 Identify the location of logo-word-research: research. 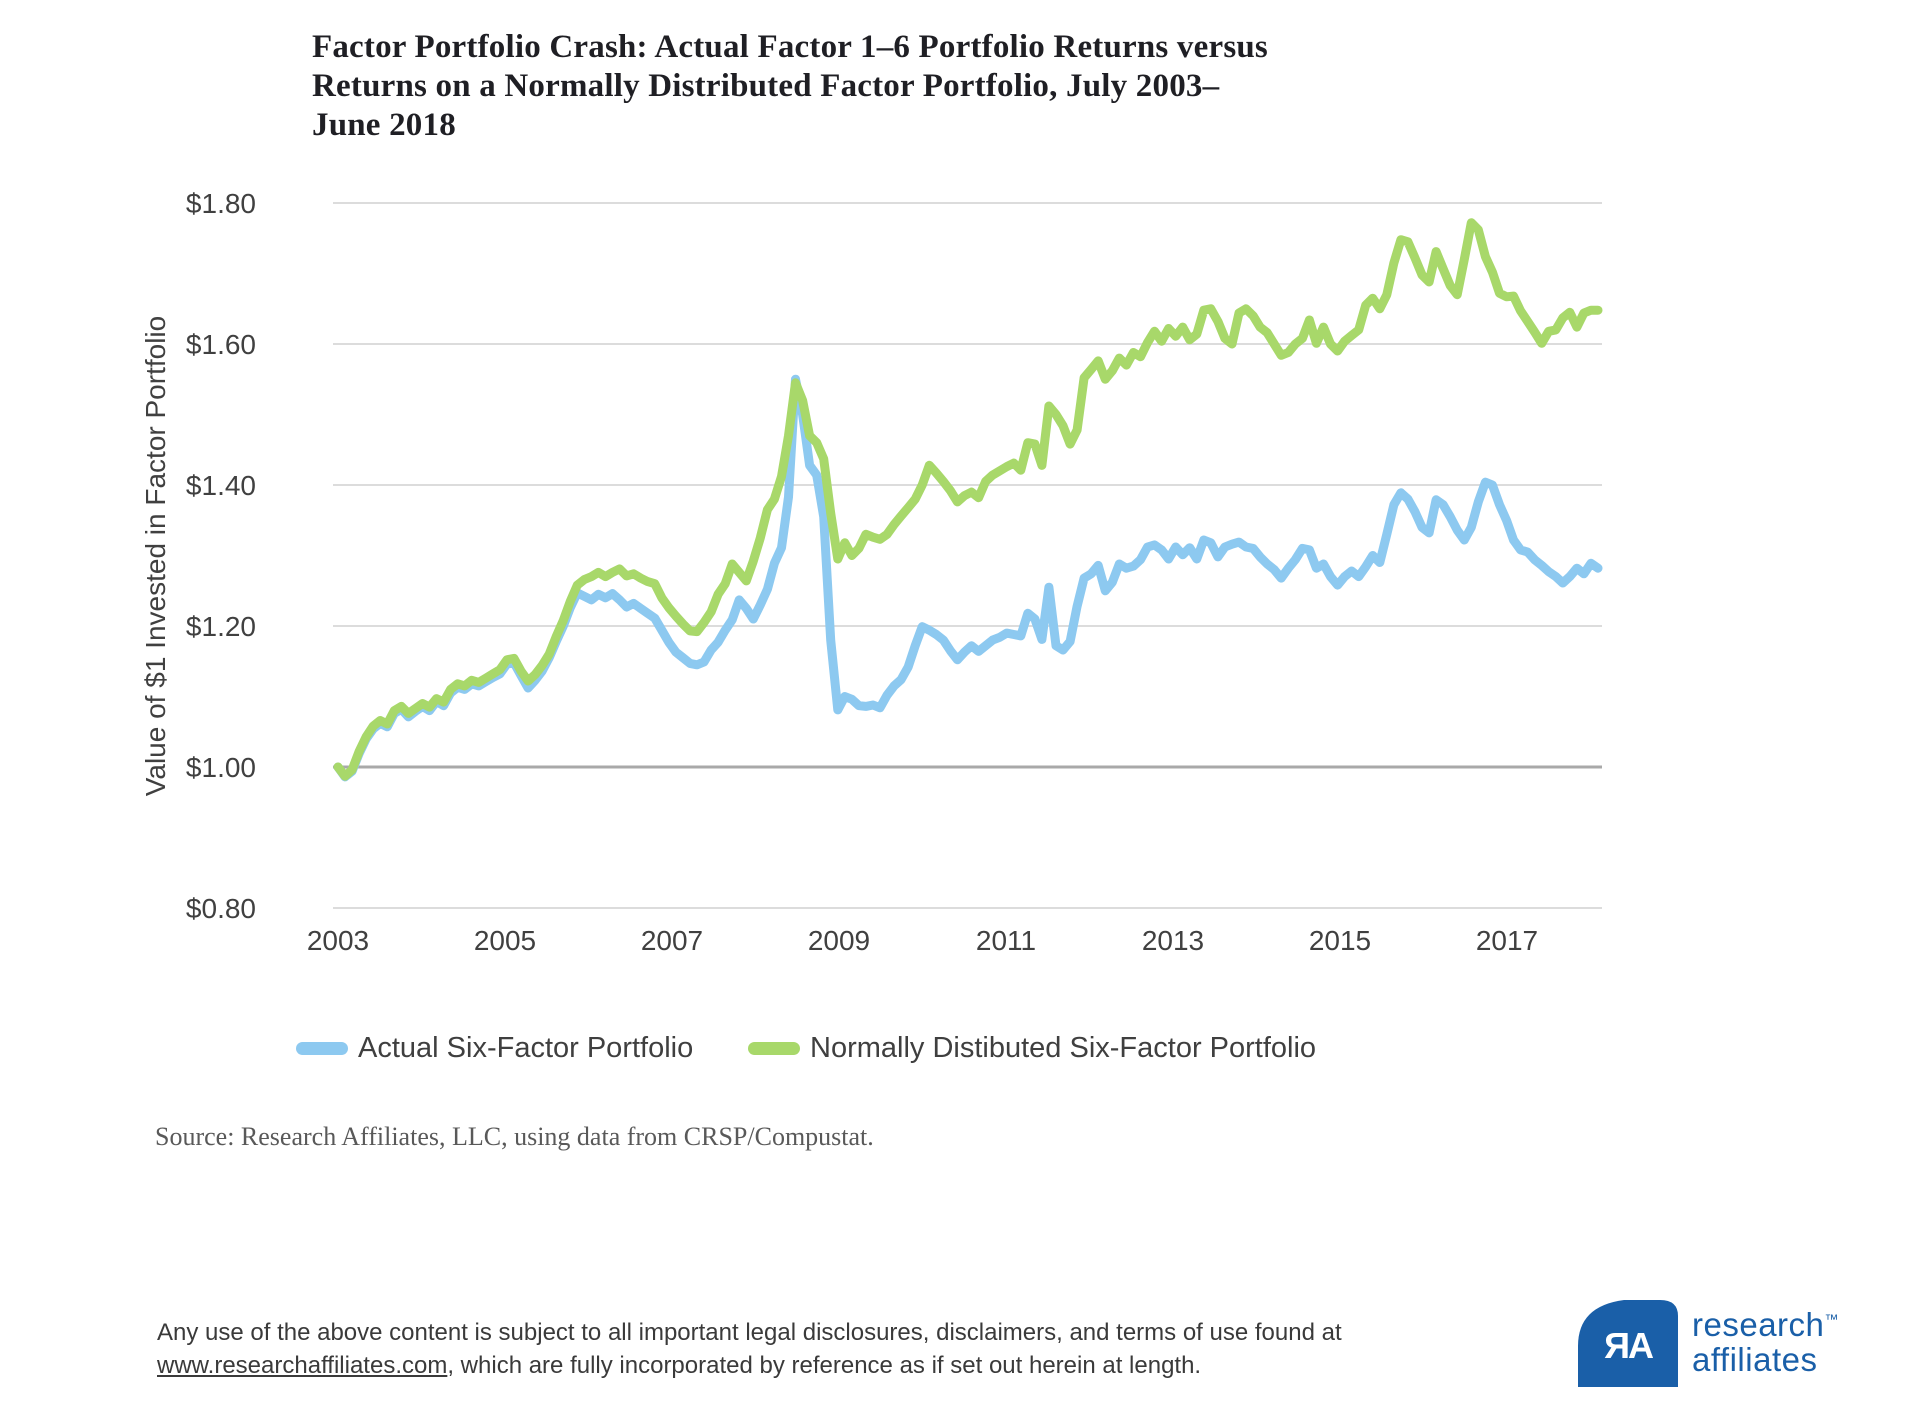
(1758, 1324).